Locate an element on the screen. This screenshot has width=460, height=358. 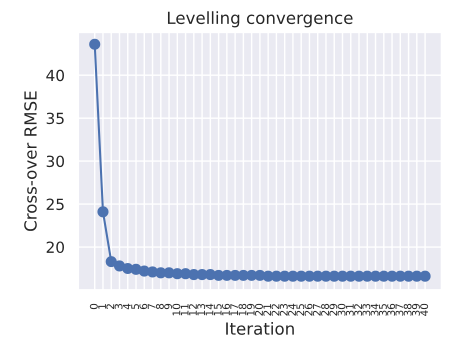
x-tick-label: 29 is located at coordinates (333, 310).